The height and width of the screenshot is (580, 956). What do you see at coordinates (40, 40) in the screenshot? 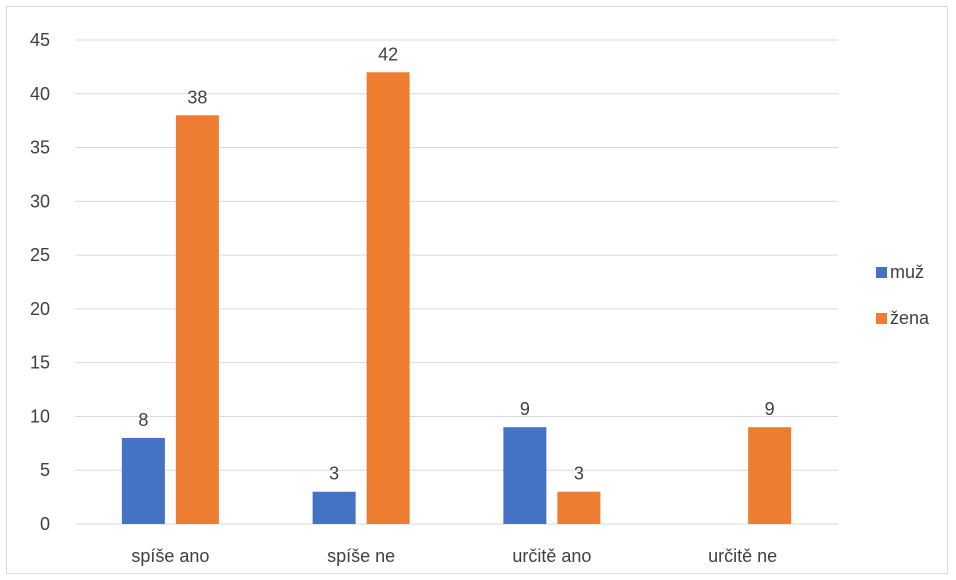
I see `y-tick-label: 45` at bounding box center [40, 40].